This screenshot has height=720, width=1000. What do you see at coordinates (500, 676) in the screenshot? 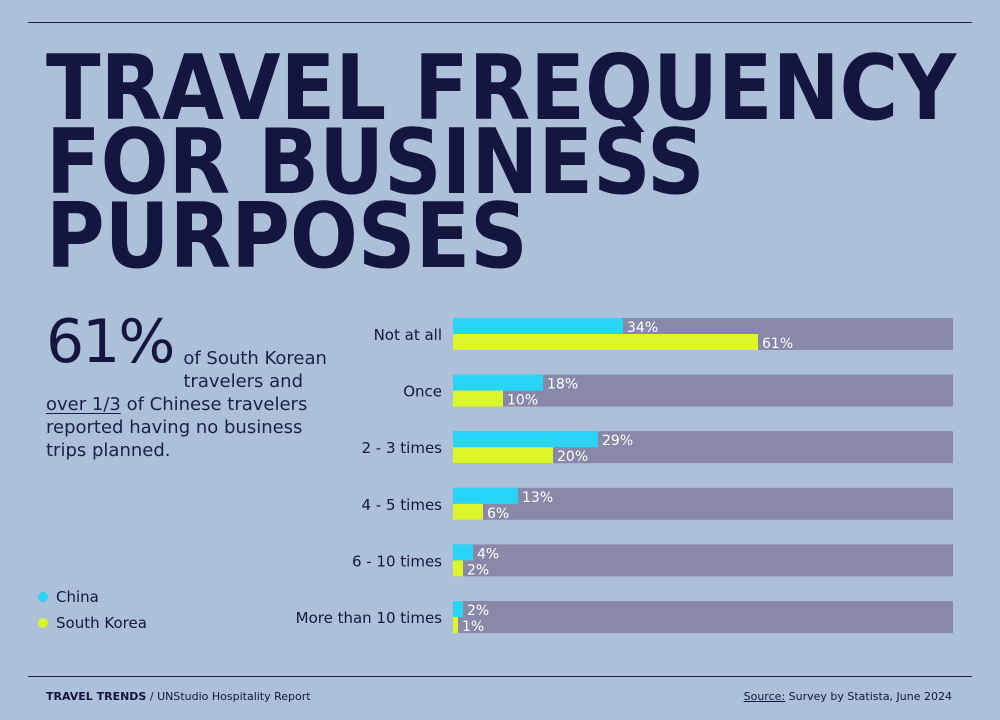
I see `bottom-rule` at bounding box center [500, 676].